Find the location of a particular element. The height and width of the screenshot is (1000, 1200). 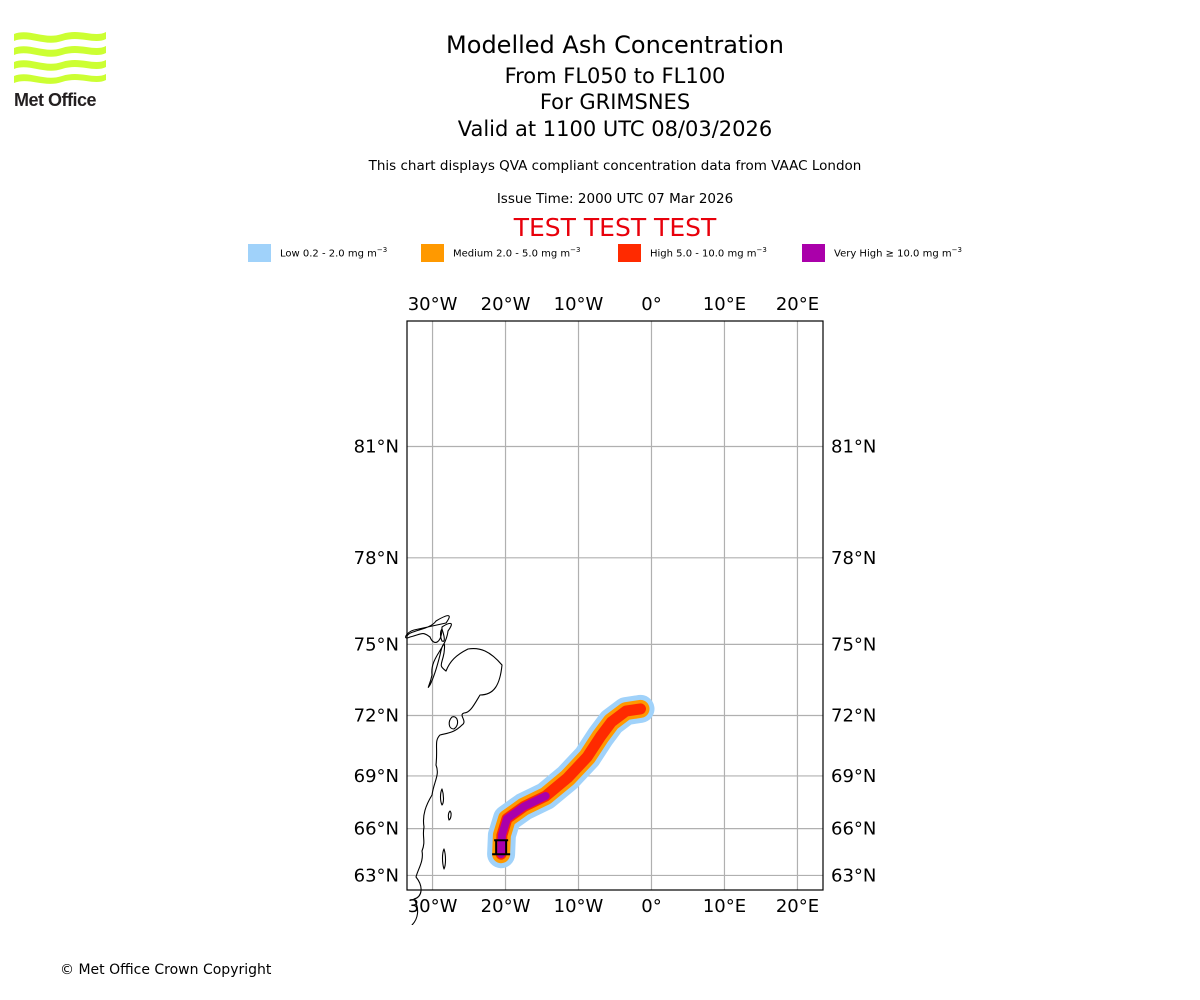

lon-tick-label-bottom: 0° is located at coordinates (651, 906).